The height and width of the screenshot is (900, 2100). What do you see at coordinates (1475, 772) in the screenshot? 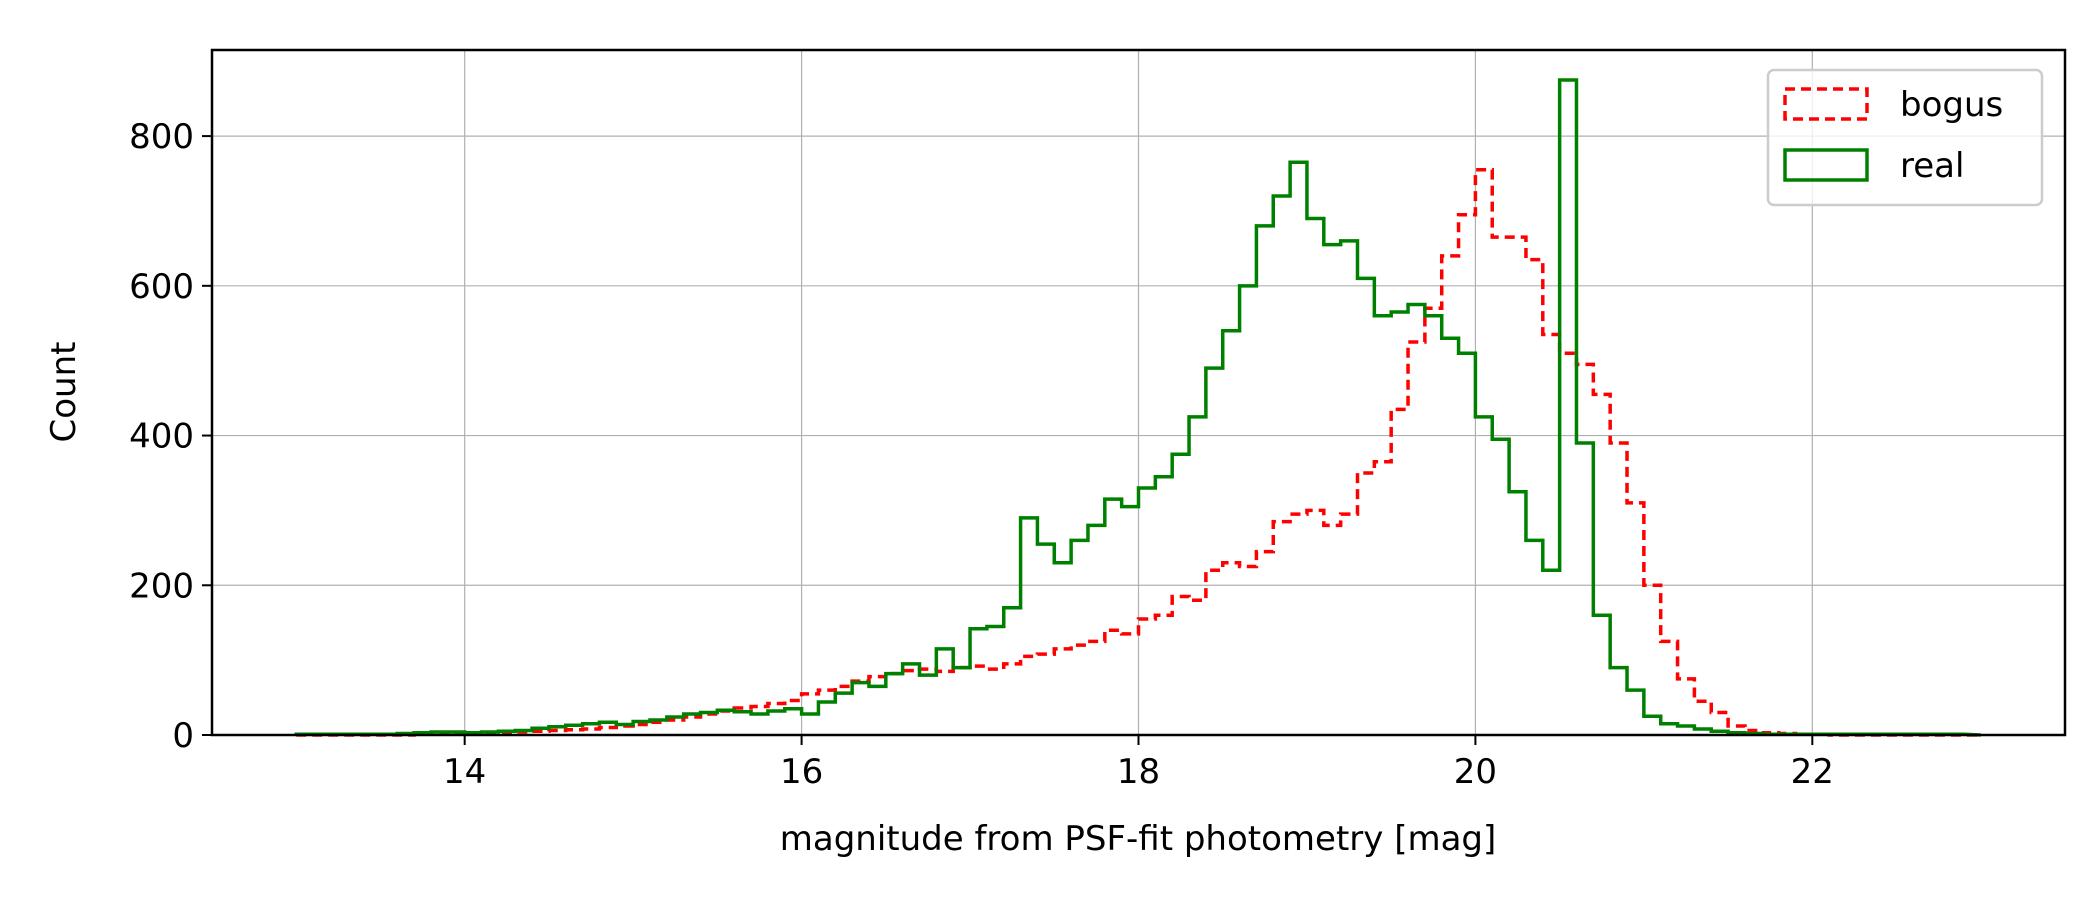
I see `x-tick-label: 20` at bounding box center [1475, 772].